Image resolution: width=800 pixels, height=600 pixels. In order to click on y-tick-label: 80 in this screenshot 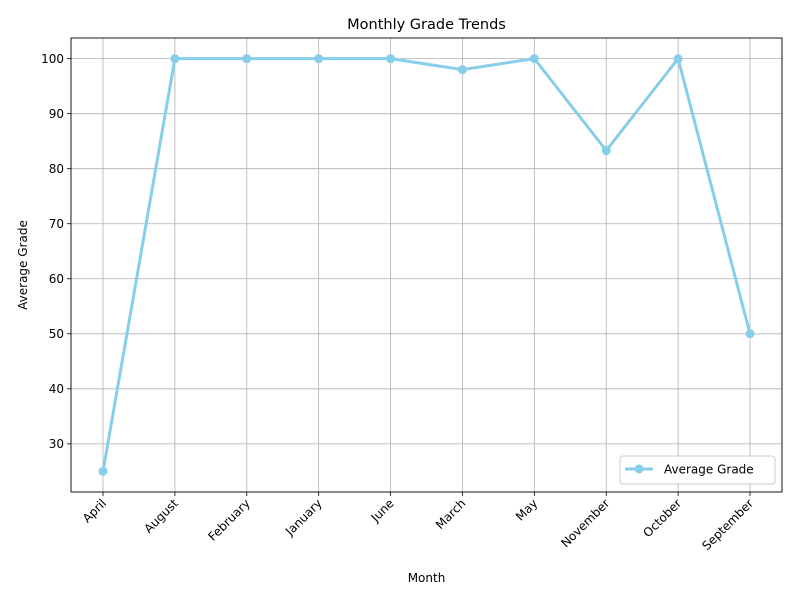, I will do `click(56, 169)`.